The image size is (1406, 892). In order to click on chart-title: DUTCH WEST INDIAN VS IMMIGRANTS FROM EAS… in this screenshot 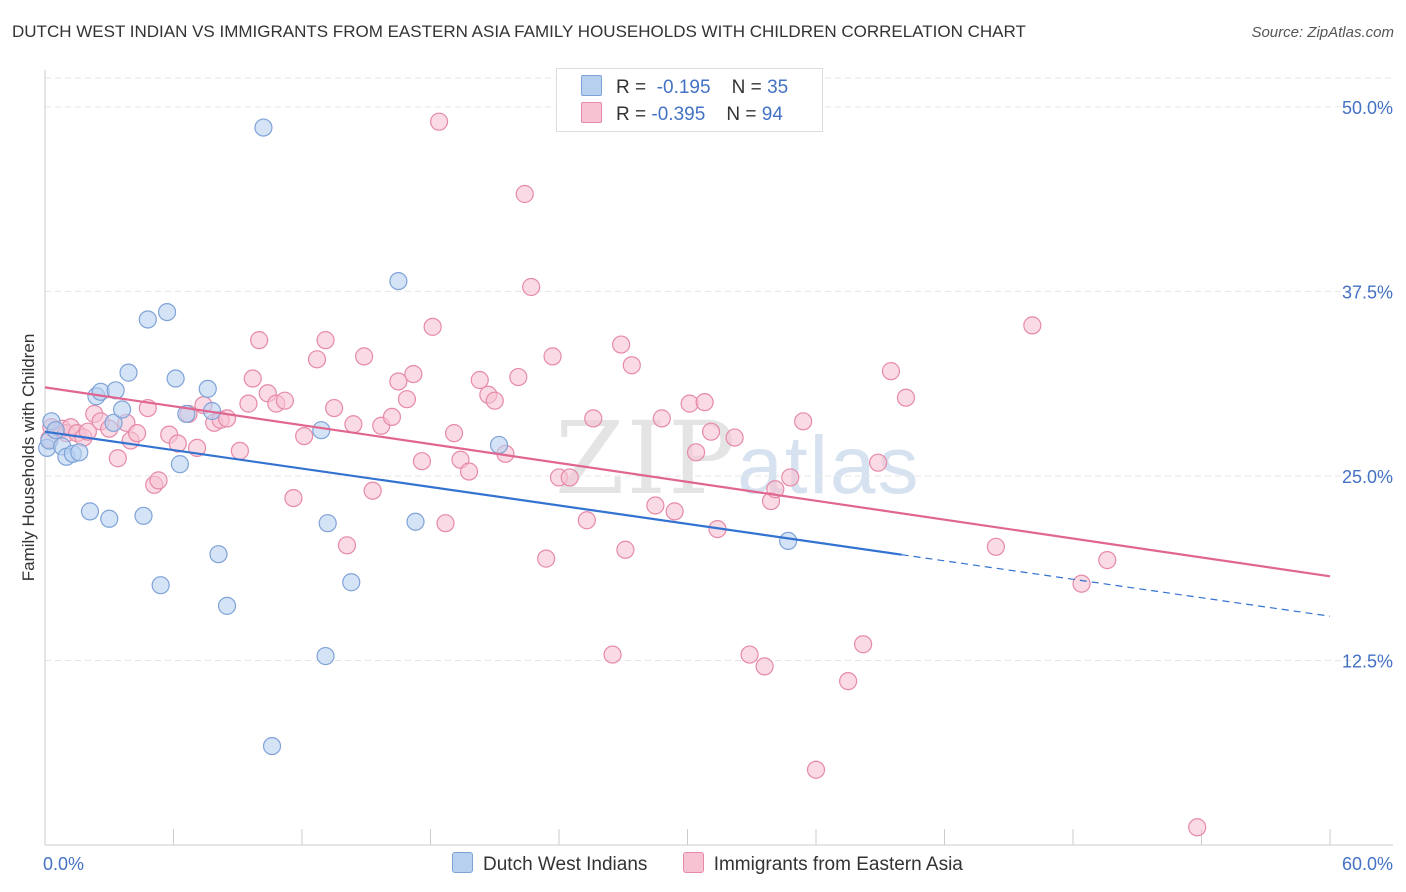, I will do `click(519, 31)`.